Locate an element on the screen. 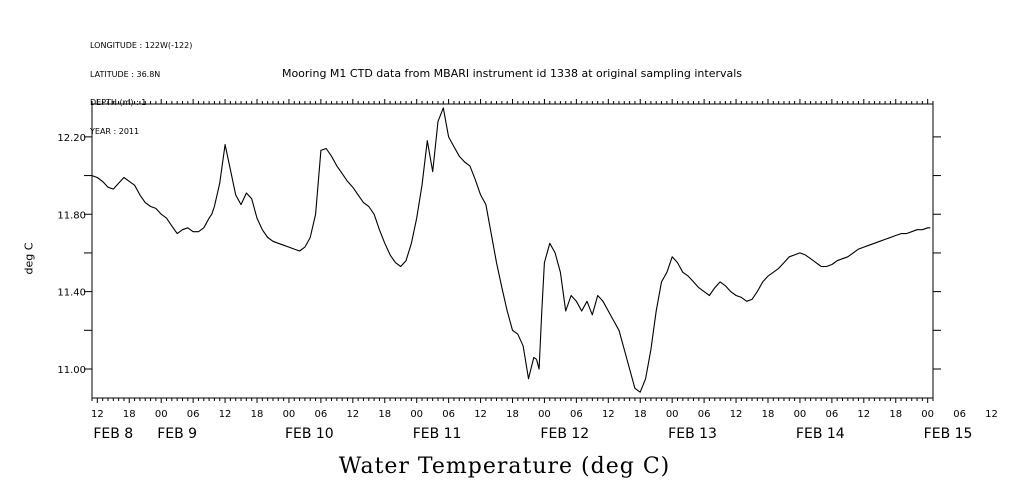 Image resolution: width=1009 pixels, height=504 pixels. x-day-label: FEB 10 is located at coordinates (309, 434).